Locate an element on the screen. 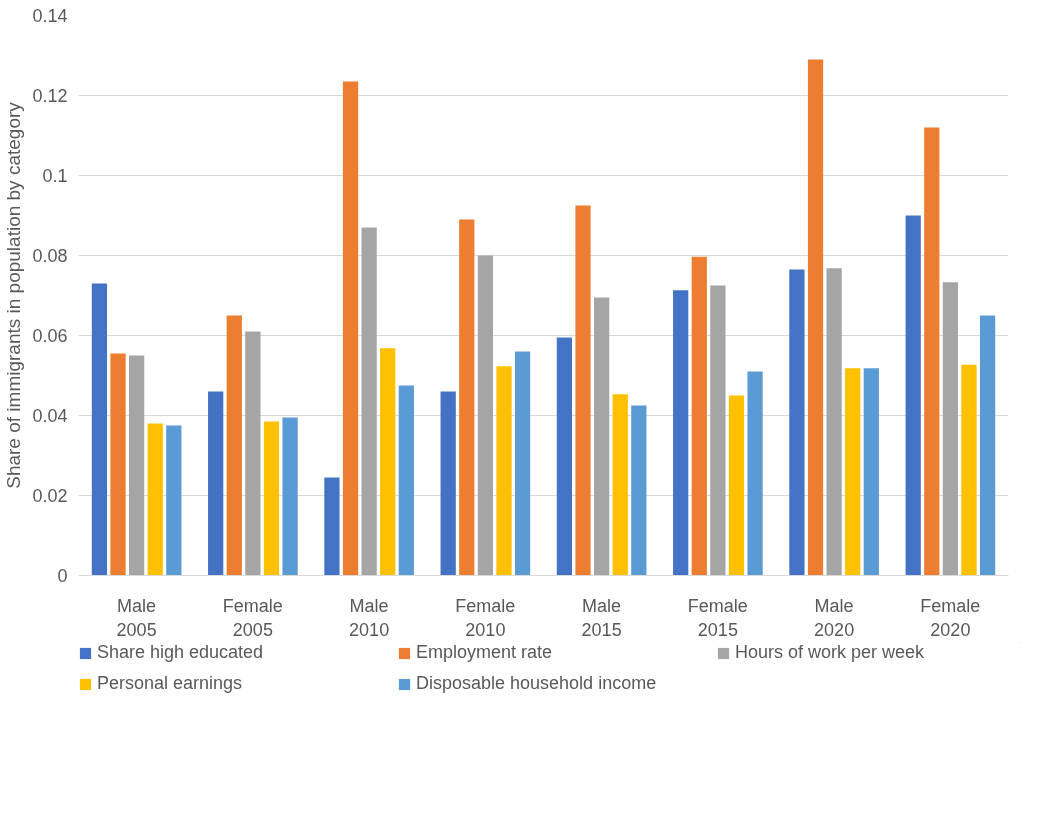  legend-label: Personal earnings is located at coordinates (170, 683).